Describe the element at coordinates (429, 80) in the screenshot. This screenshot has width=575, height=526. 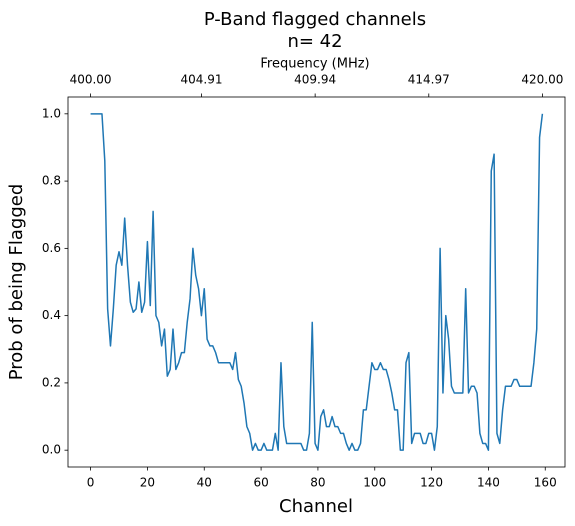
I see `x2-tick-label: 414.97` at that location.